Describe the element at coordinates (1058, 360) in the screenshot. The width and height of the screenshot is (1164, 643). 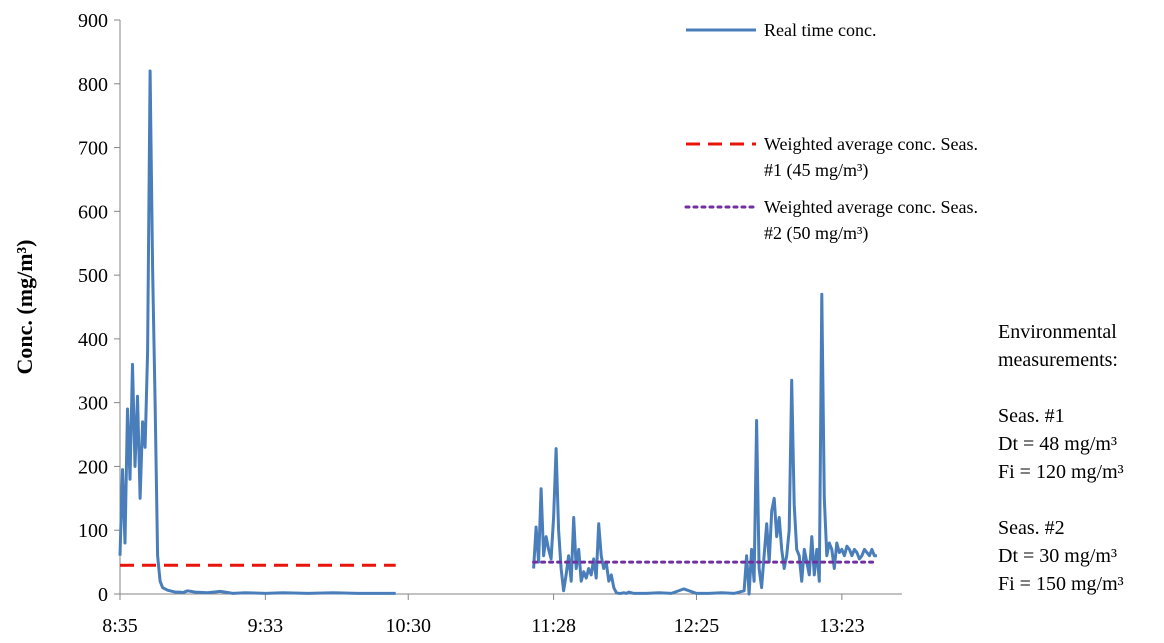
I see `env-heading-line2: measurements:` at that location.